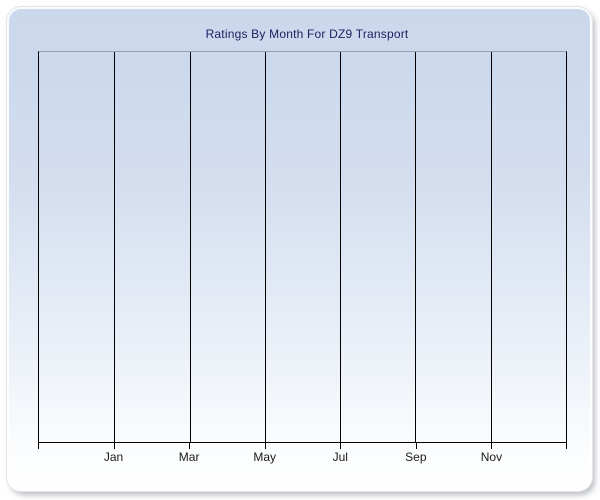 This screenshot has width=600, height=500. Describe the element at coordinates (307, 34) in the screenshot. I see `chart-title: Ratings By Month For DZ9 Transport` at that location.